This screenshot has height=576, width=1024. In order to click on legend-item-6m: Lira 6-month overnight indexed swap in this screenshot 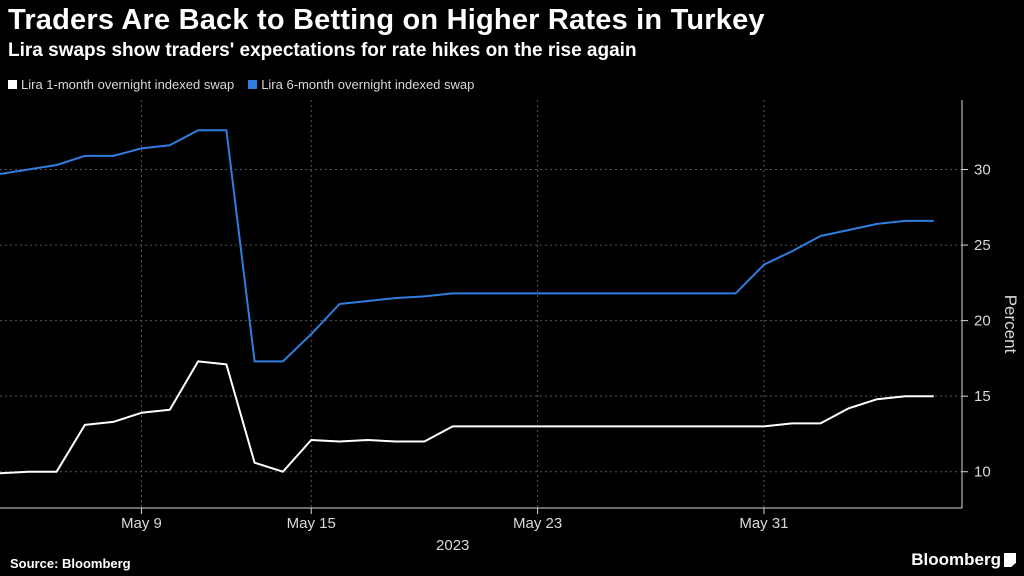, I will do `click(361, 84)`.